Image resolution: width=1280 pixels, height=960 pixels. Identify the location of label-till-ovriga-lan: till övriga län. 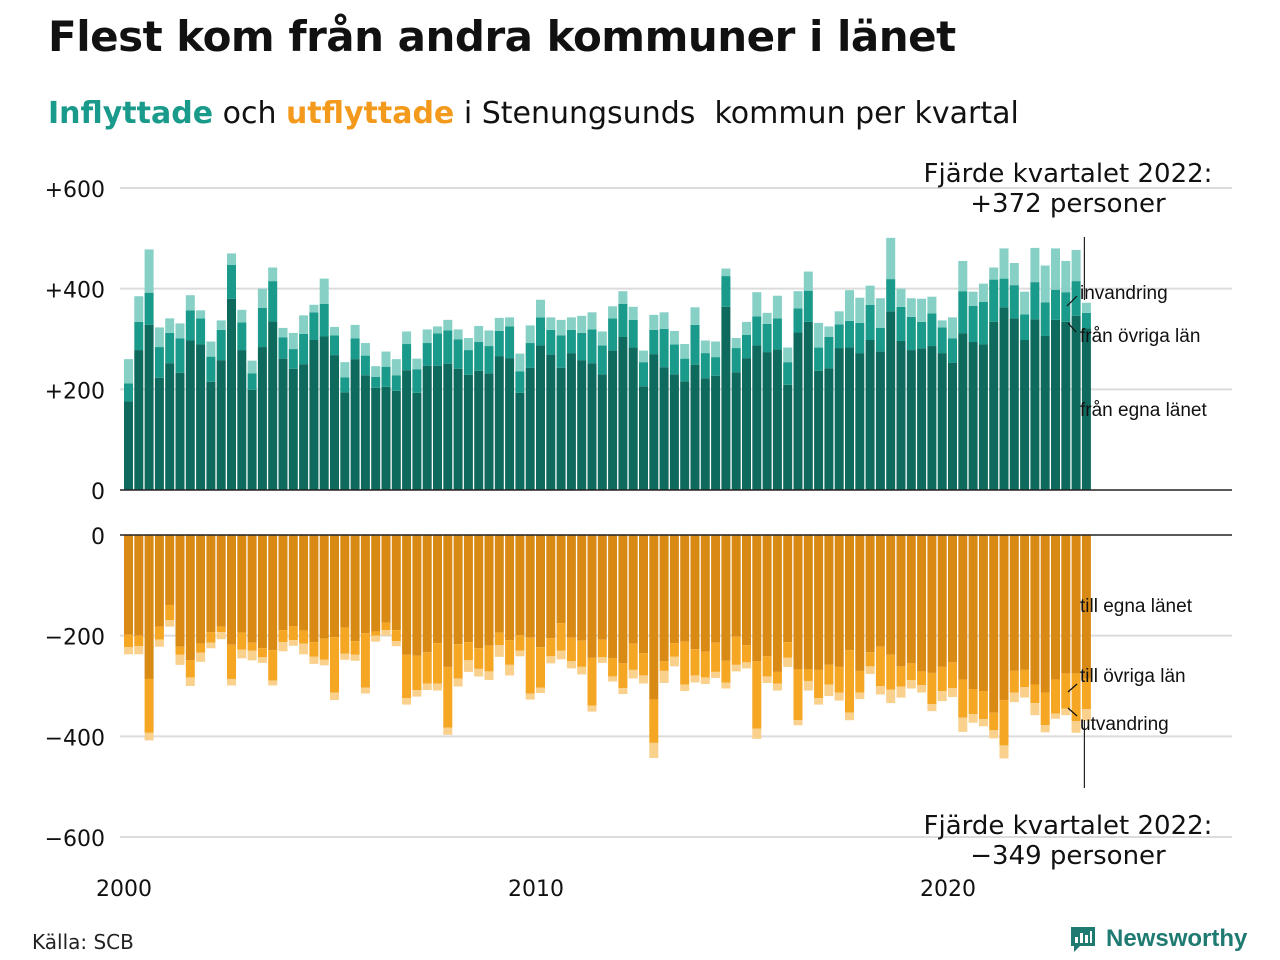
(1133, 676).